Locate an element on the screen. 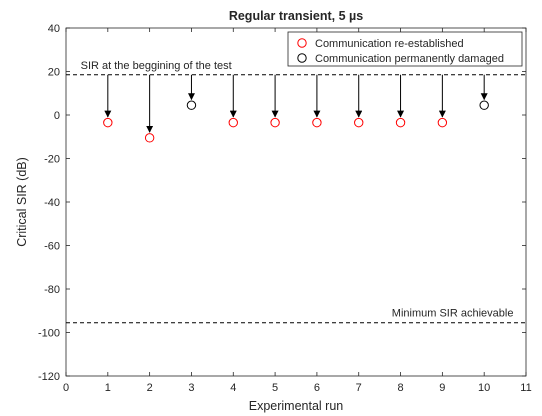 The height and width of the screenshot is (416, 542). legend-label-re-established: Communication re-established is located at coordinates (389, 44).